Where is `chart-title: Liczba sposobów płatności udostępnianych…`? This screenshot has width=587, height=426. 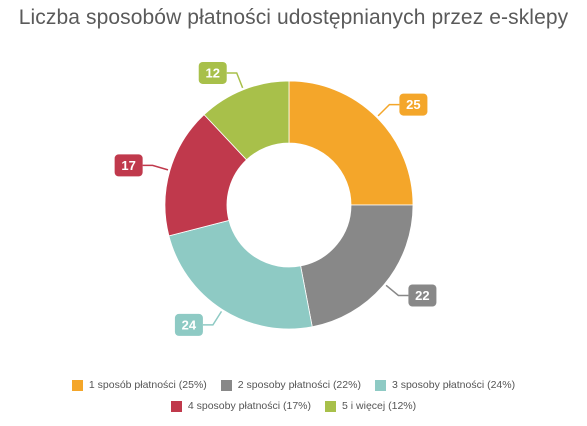 chart-title: Liczba sposobów płatności udostępnianych… is located at coordinates (293, 17).